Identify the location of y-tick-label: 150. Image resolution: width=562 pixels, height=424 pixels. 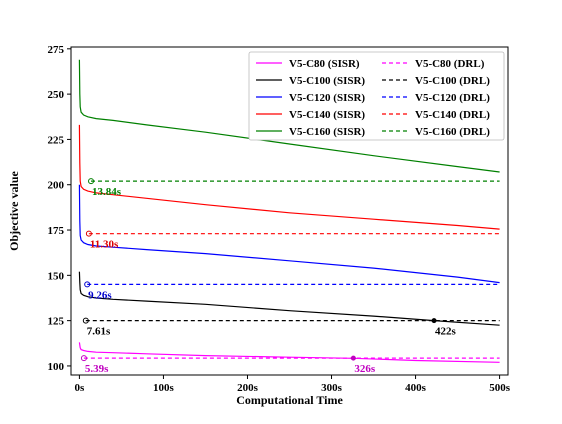
(56, 276).